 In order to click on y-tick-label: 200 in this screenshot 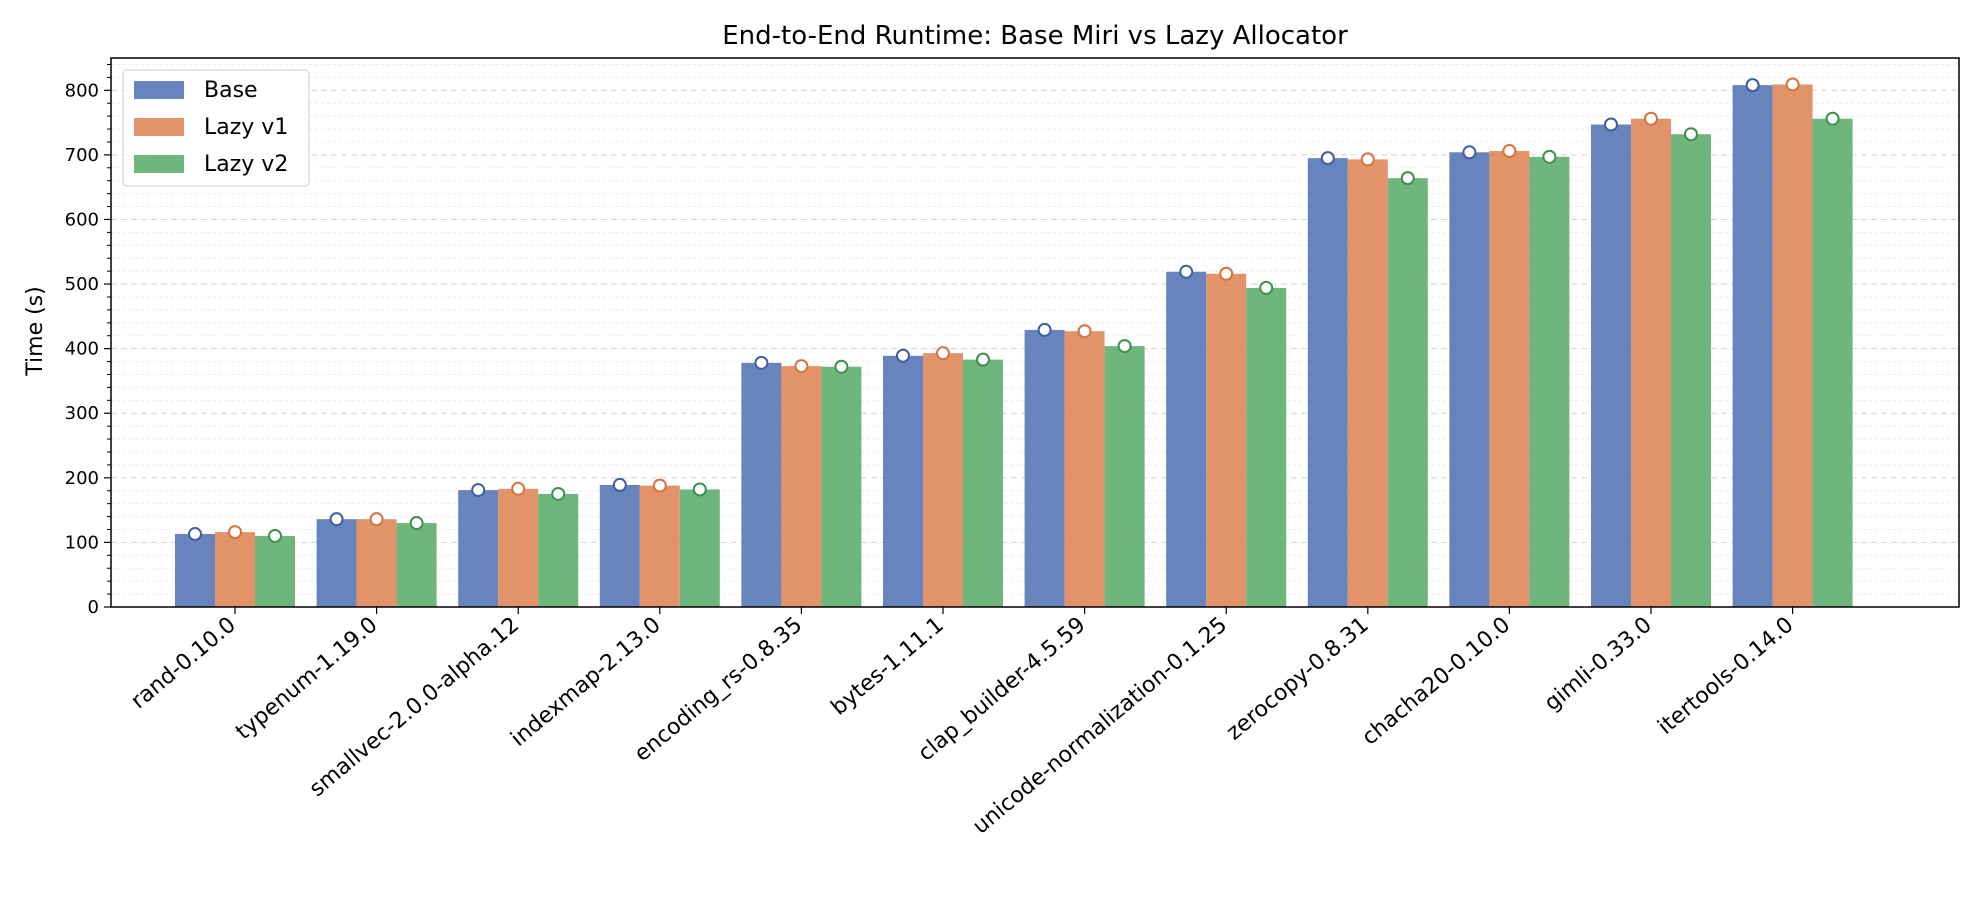, I will do `click(82, 478)`.